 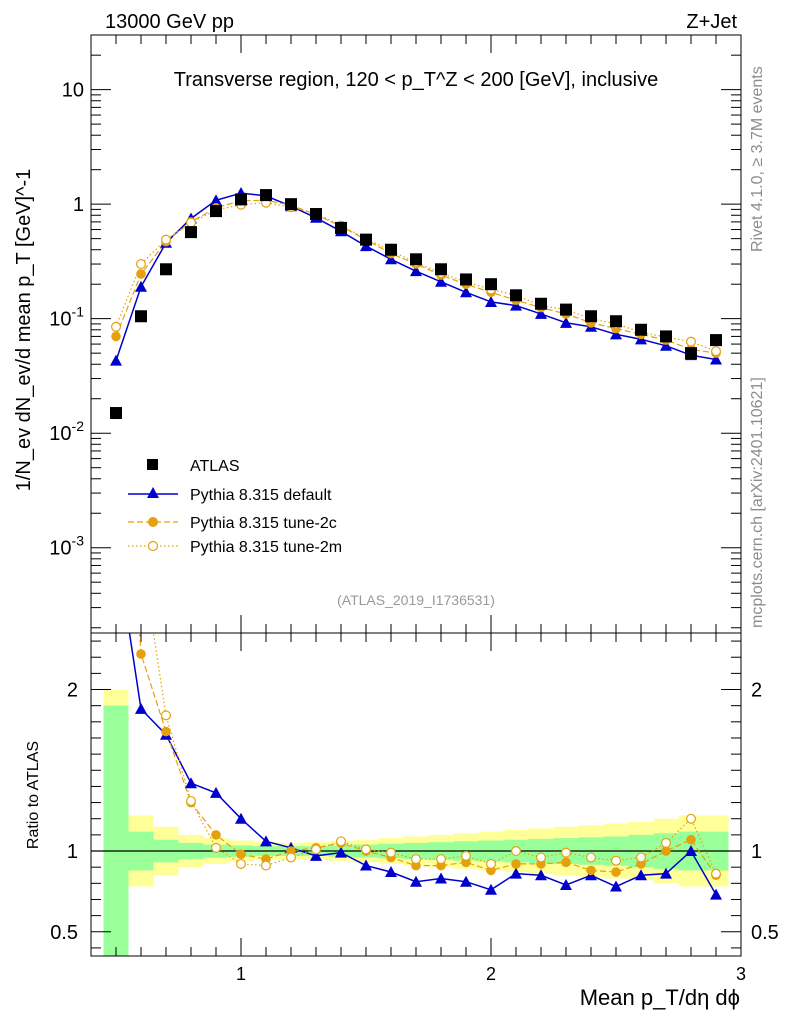 I want to click on main-y-tick-label: 10⁻³, so click(x=66, y=546).